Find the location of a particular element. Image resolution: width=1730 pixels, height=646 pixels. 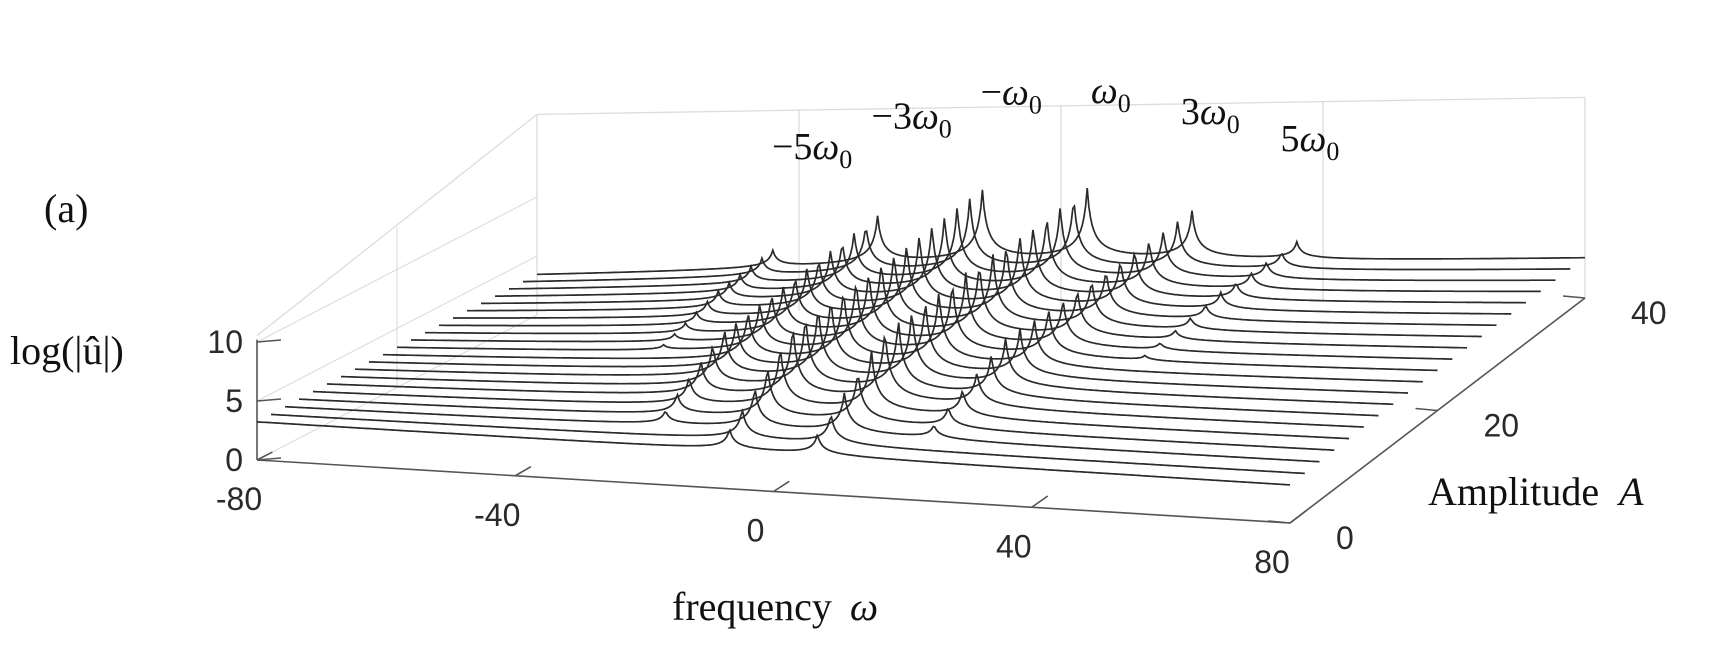

y-axis-label-symbol: A is located at coordinates (1630, 491).